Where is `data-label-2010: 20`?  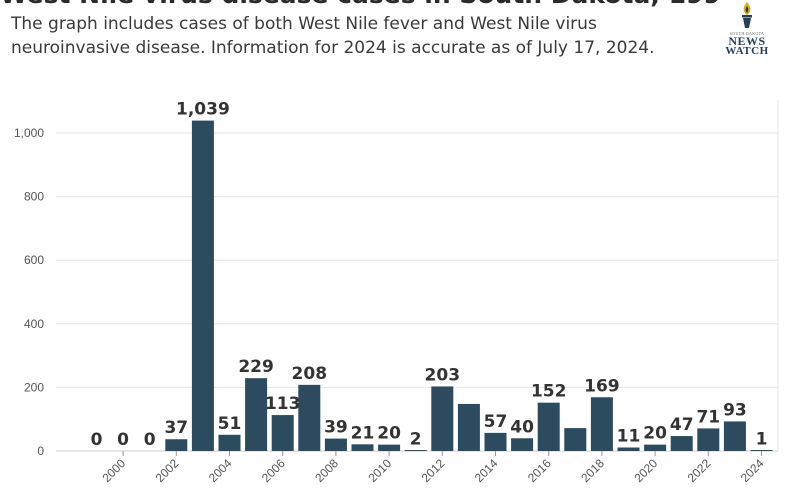
data-label-2010: 20 is located at coordinates (389, 434).